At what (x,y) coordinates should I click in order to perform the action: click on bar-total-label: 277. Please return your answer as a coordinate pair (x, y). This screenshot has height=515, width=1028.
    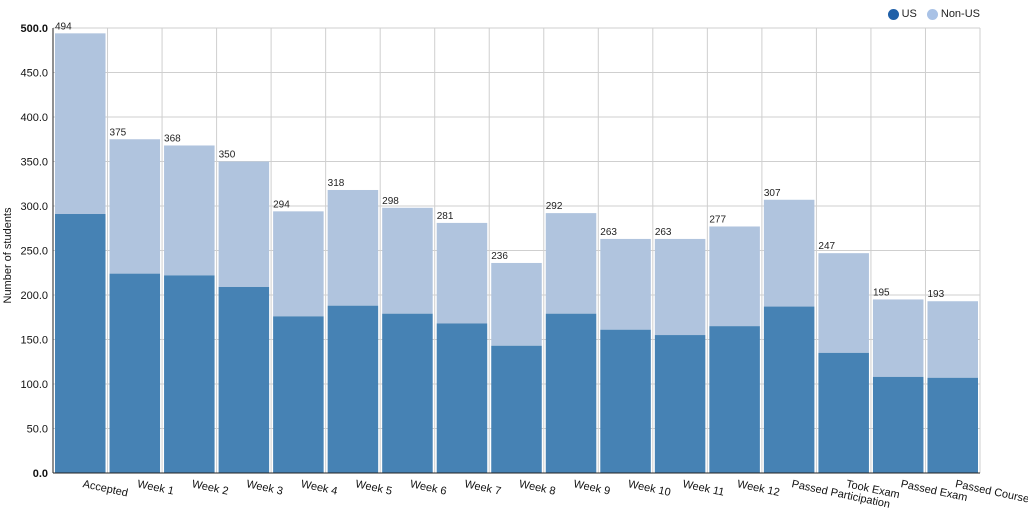
    Looking at the image, I should click on (717, 219).